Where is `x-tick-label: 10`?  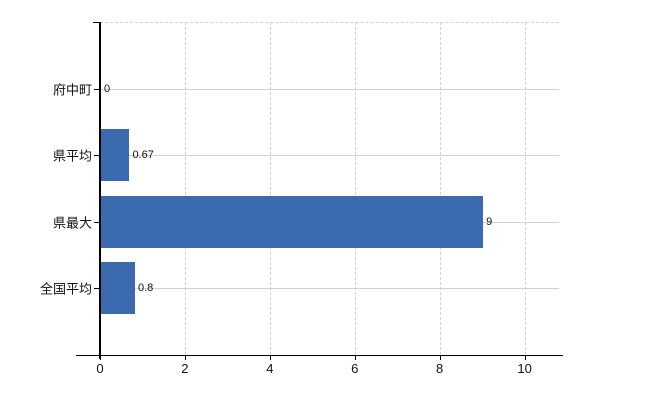
x-tick-label: 10 is located at coordinates (524, 368).